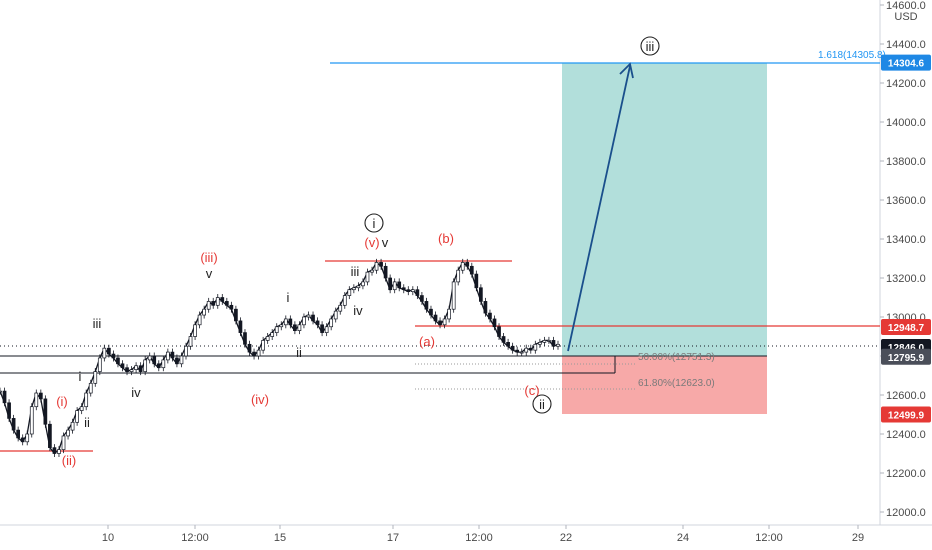  I want to click on fib-50-label: 50.00%(12751.3), so click(676, 357).